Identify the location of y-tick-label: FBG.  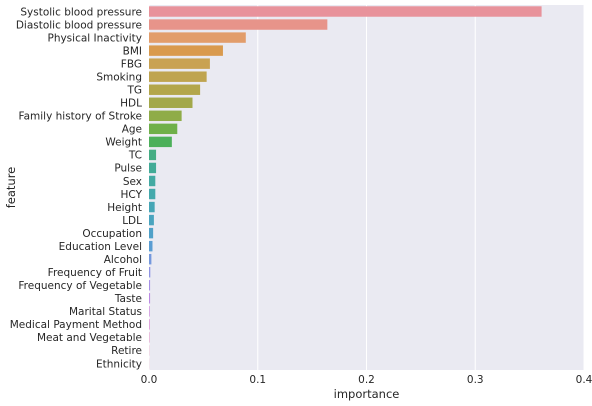
(131, 64).